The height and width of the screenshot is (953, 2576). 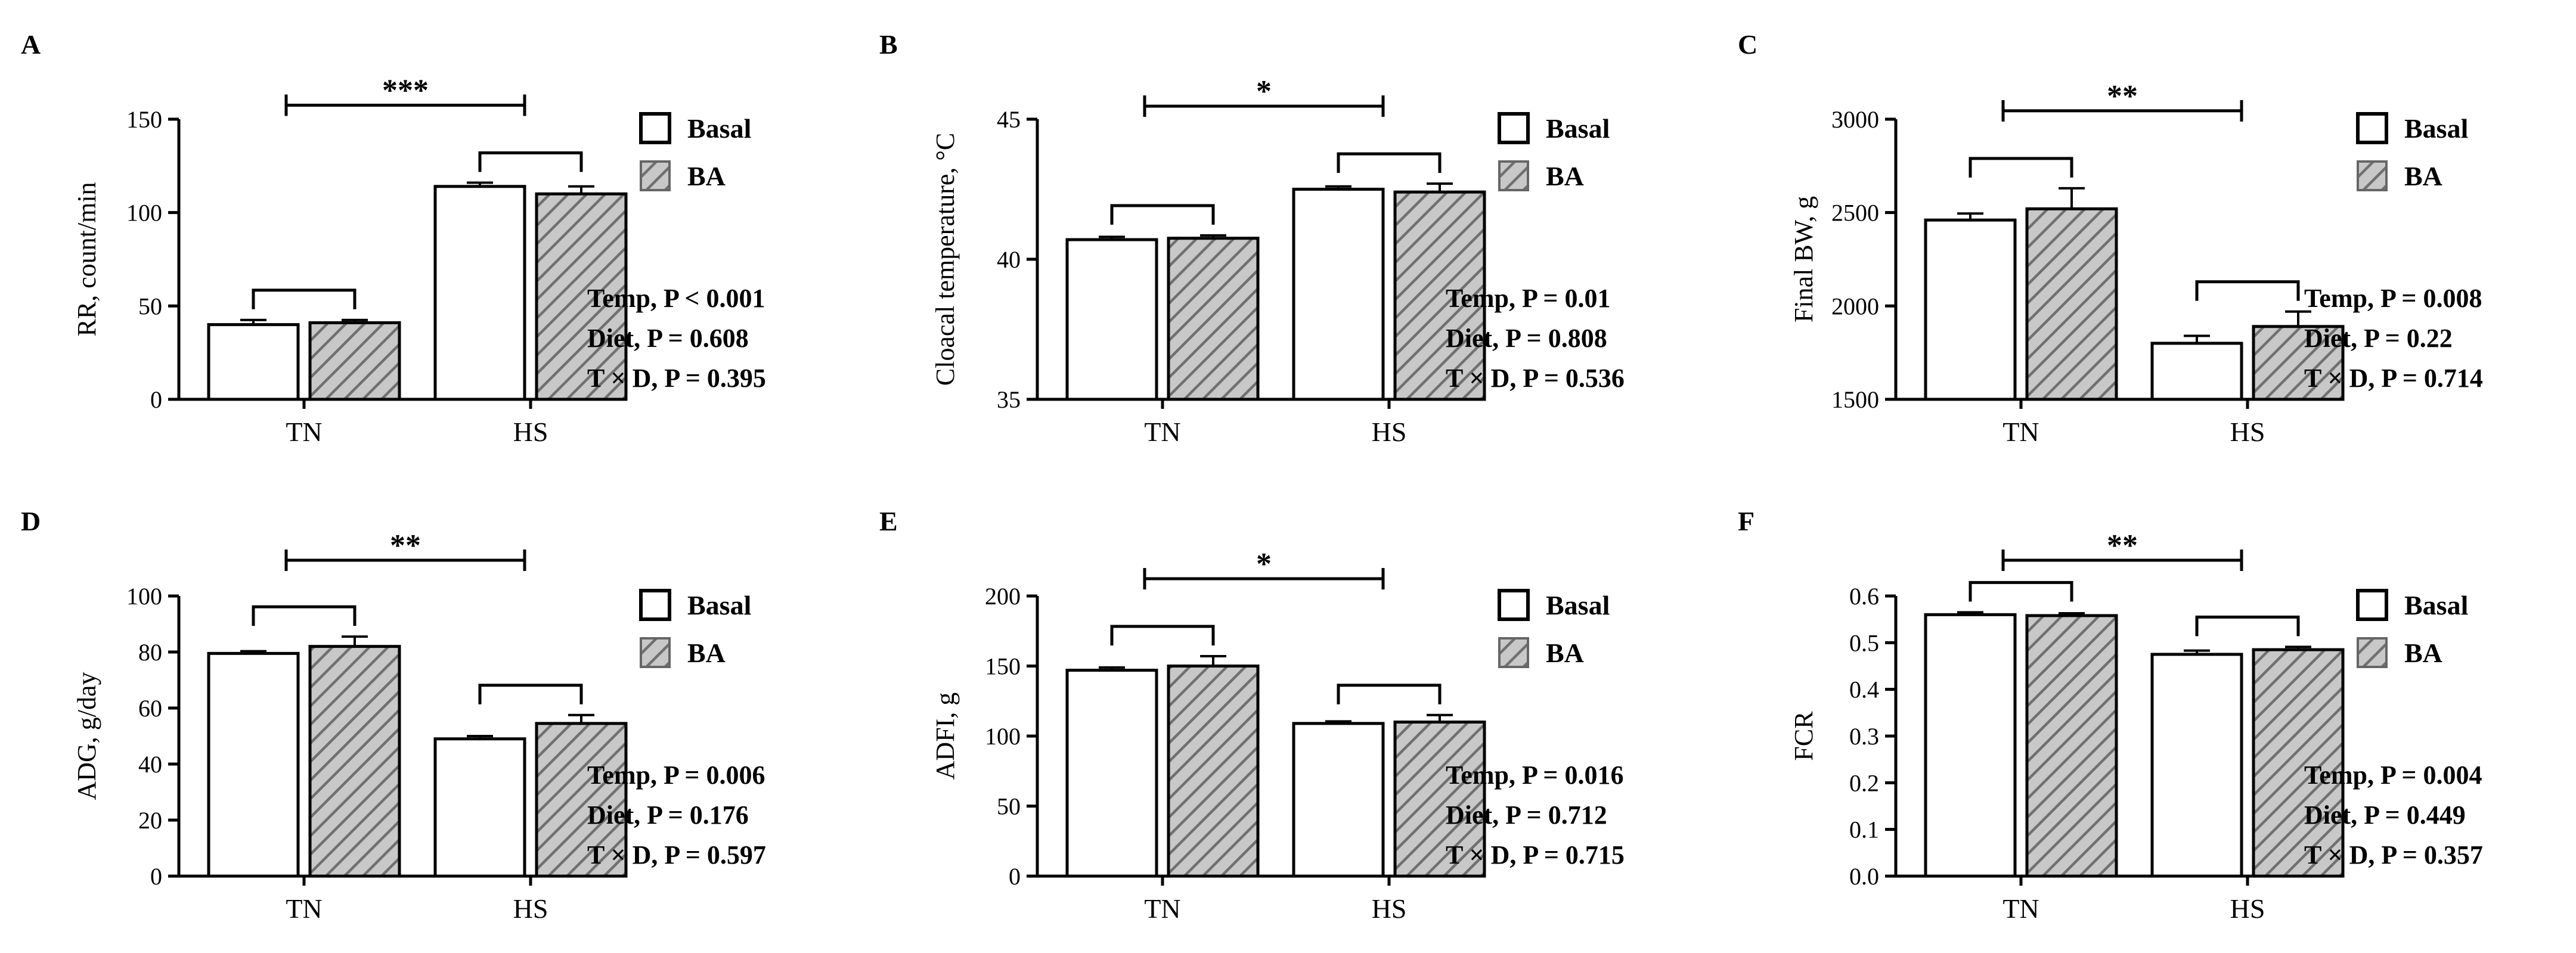 I want to click on stat-line: T × D, P = 0.395, so click(x=676, y=378).